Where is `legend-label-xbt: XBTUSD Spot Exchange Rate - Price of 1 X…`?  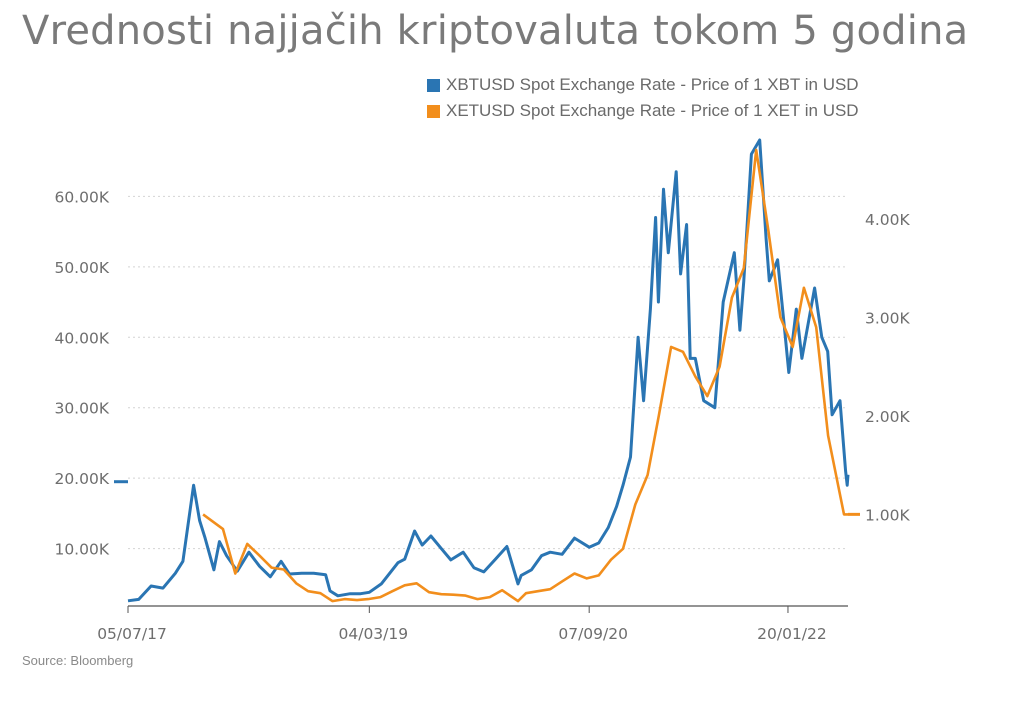 legend-label-xbt: XBTUSD Spot Exchange Rate - Price of 1 X… is located at coordinates (652, 84).